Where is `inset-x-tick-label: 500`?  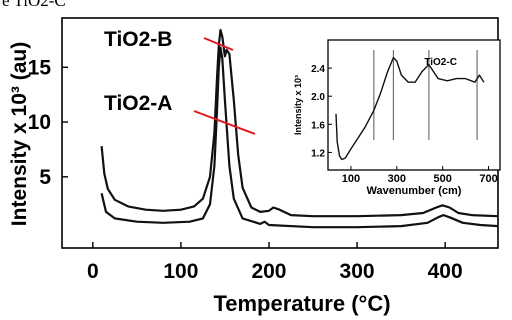
inset-x-tick-label: 500 is located at coordinates (442, 179).